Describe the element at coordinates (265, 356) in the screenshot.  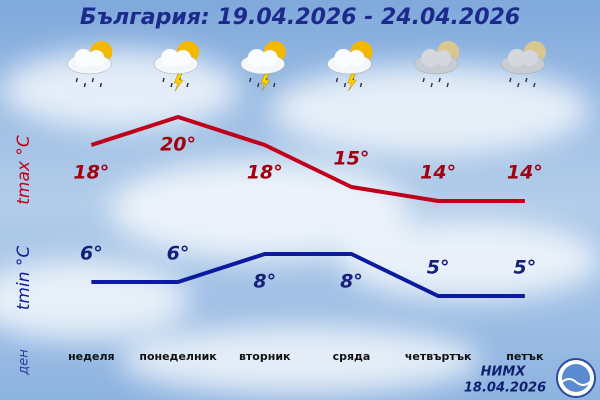
I see `x-tick-label: вторник` at that location.